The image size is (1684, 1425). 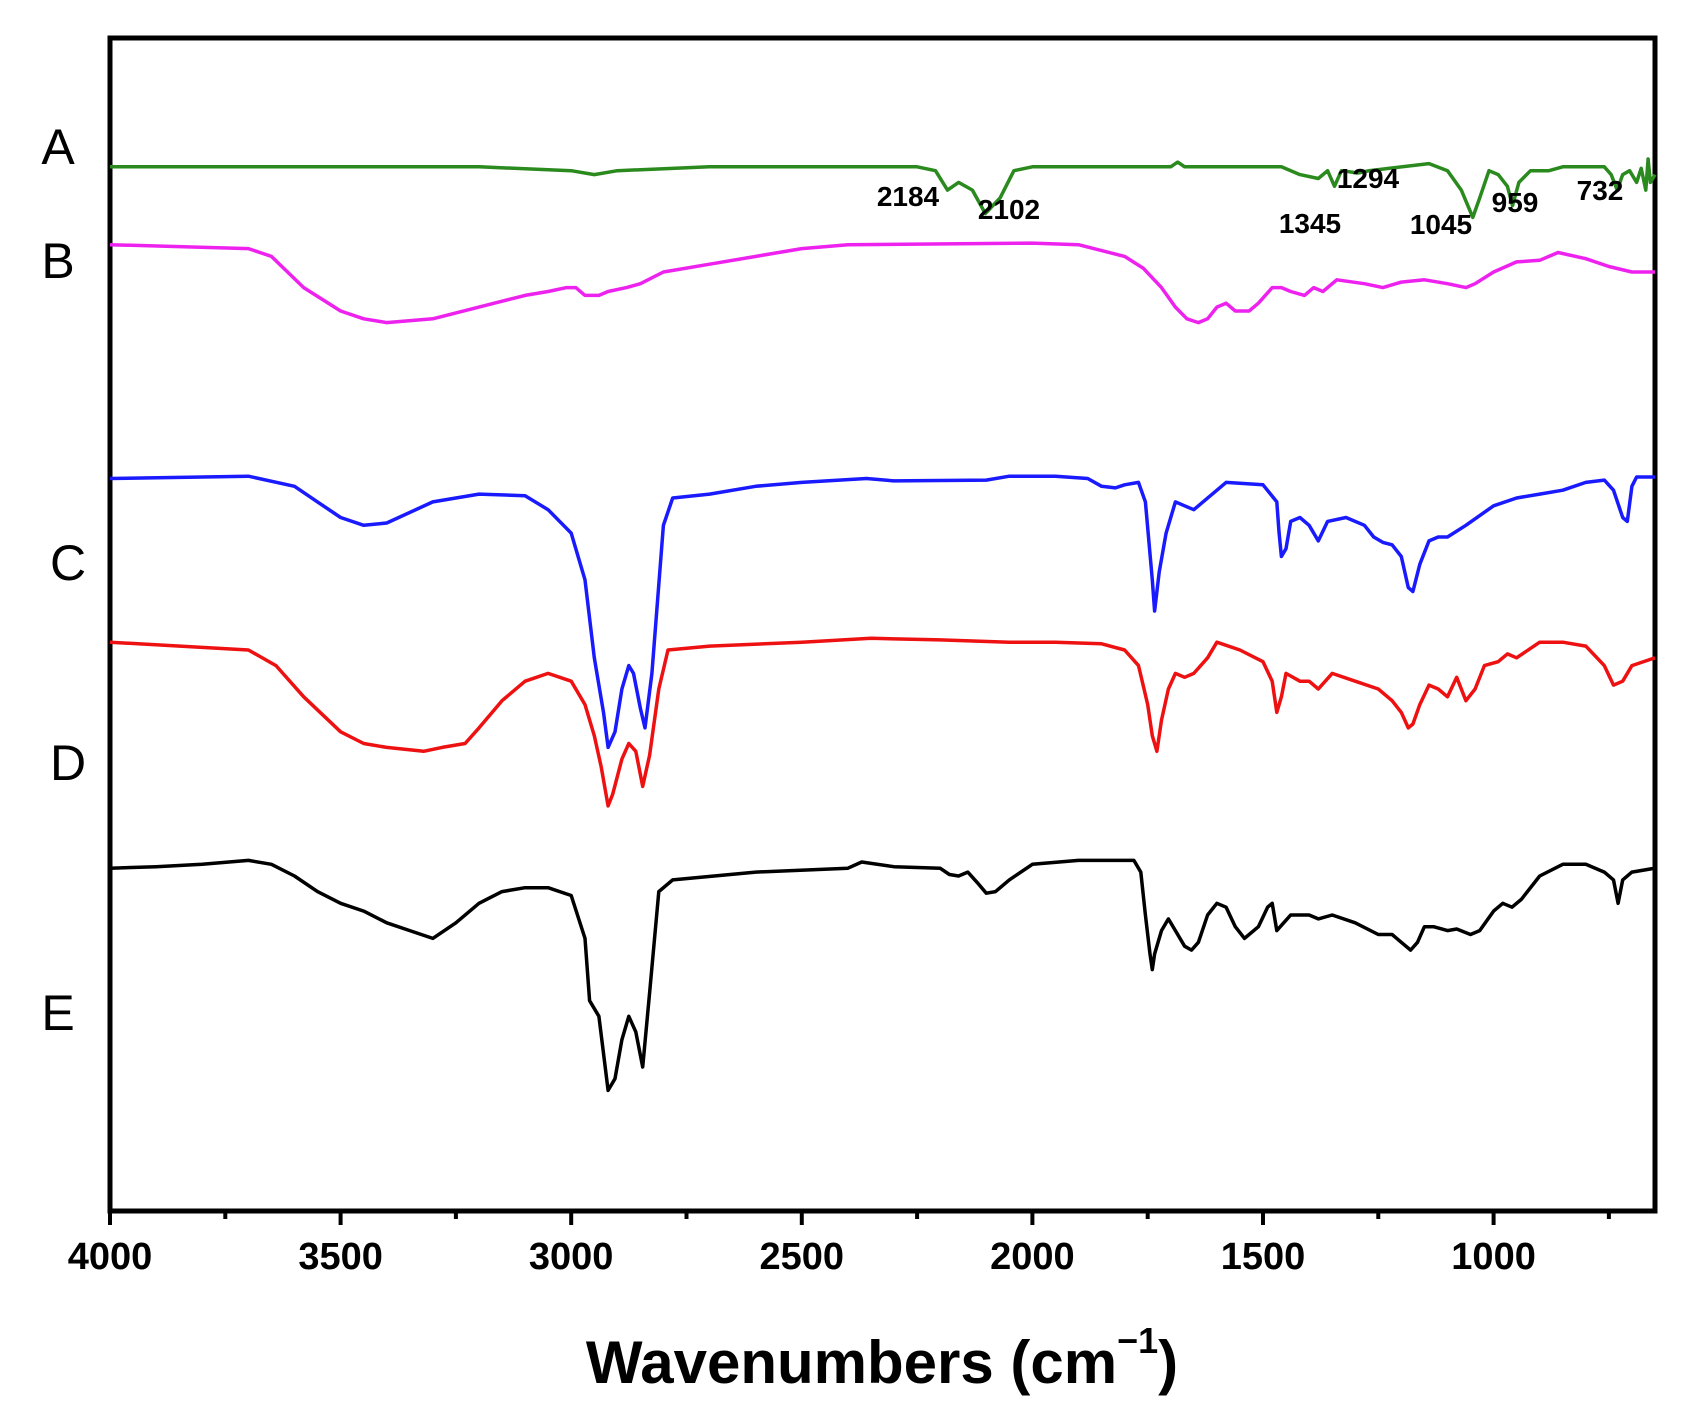 I want to click on series-label-c: C, so click(x=68, y=563).